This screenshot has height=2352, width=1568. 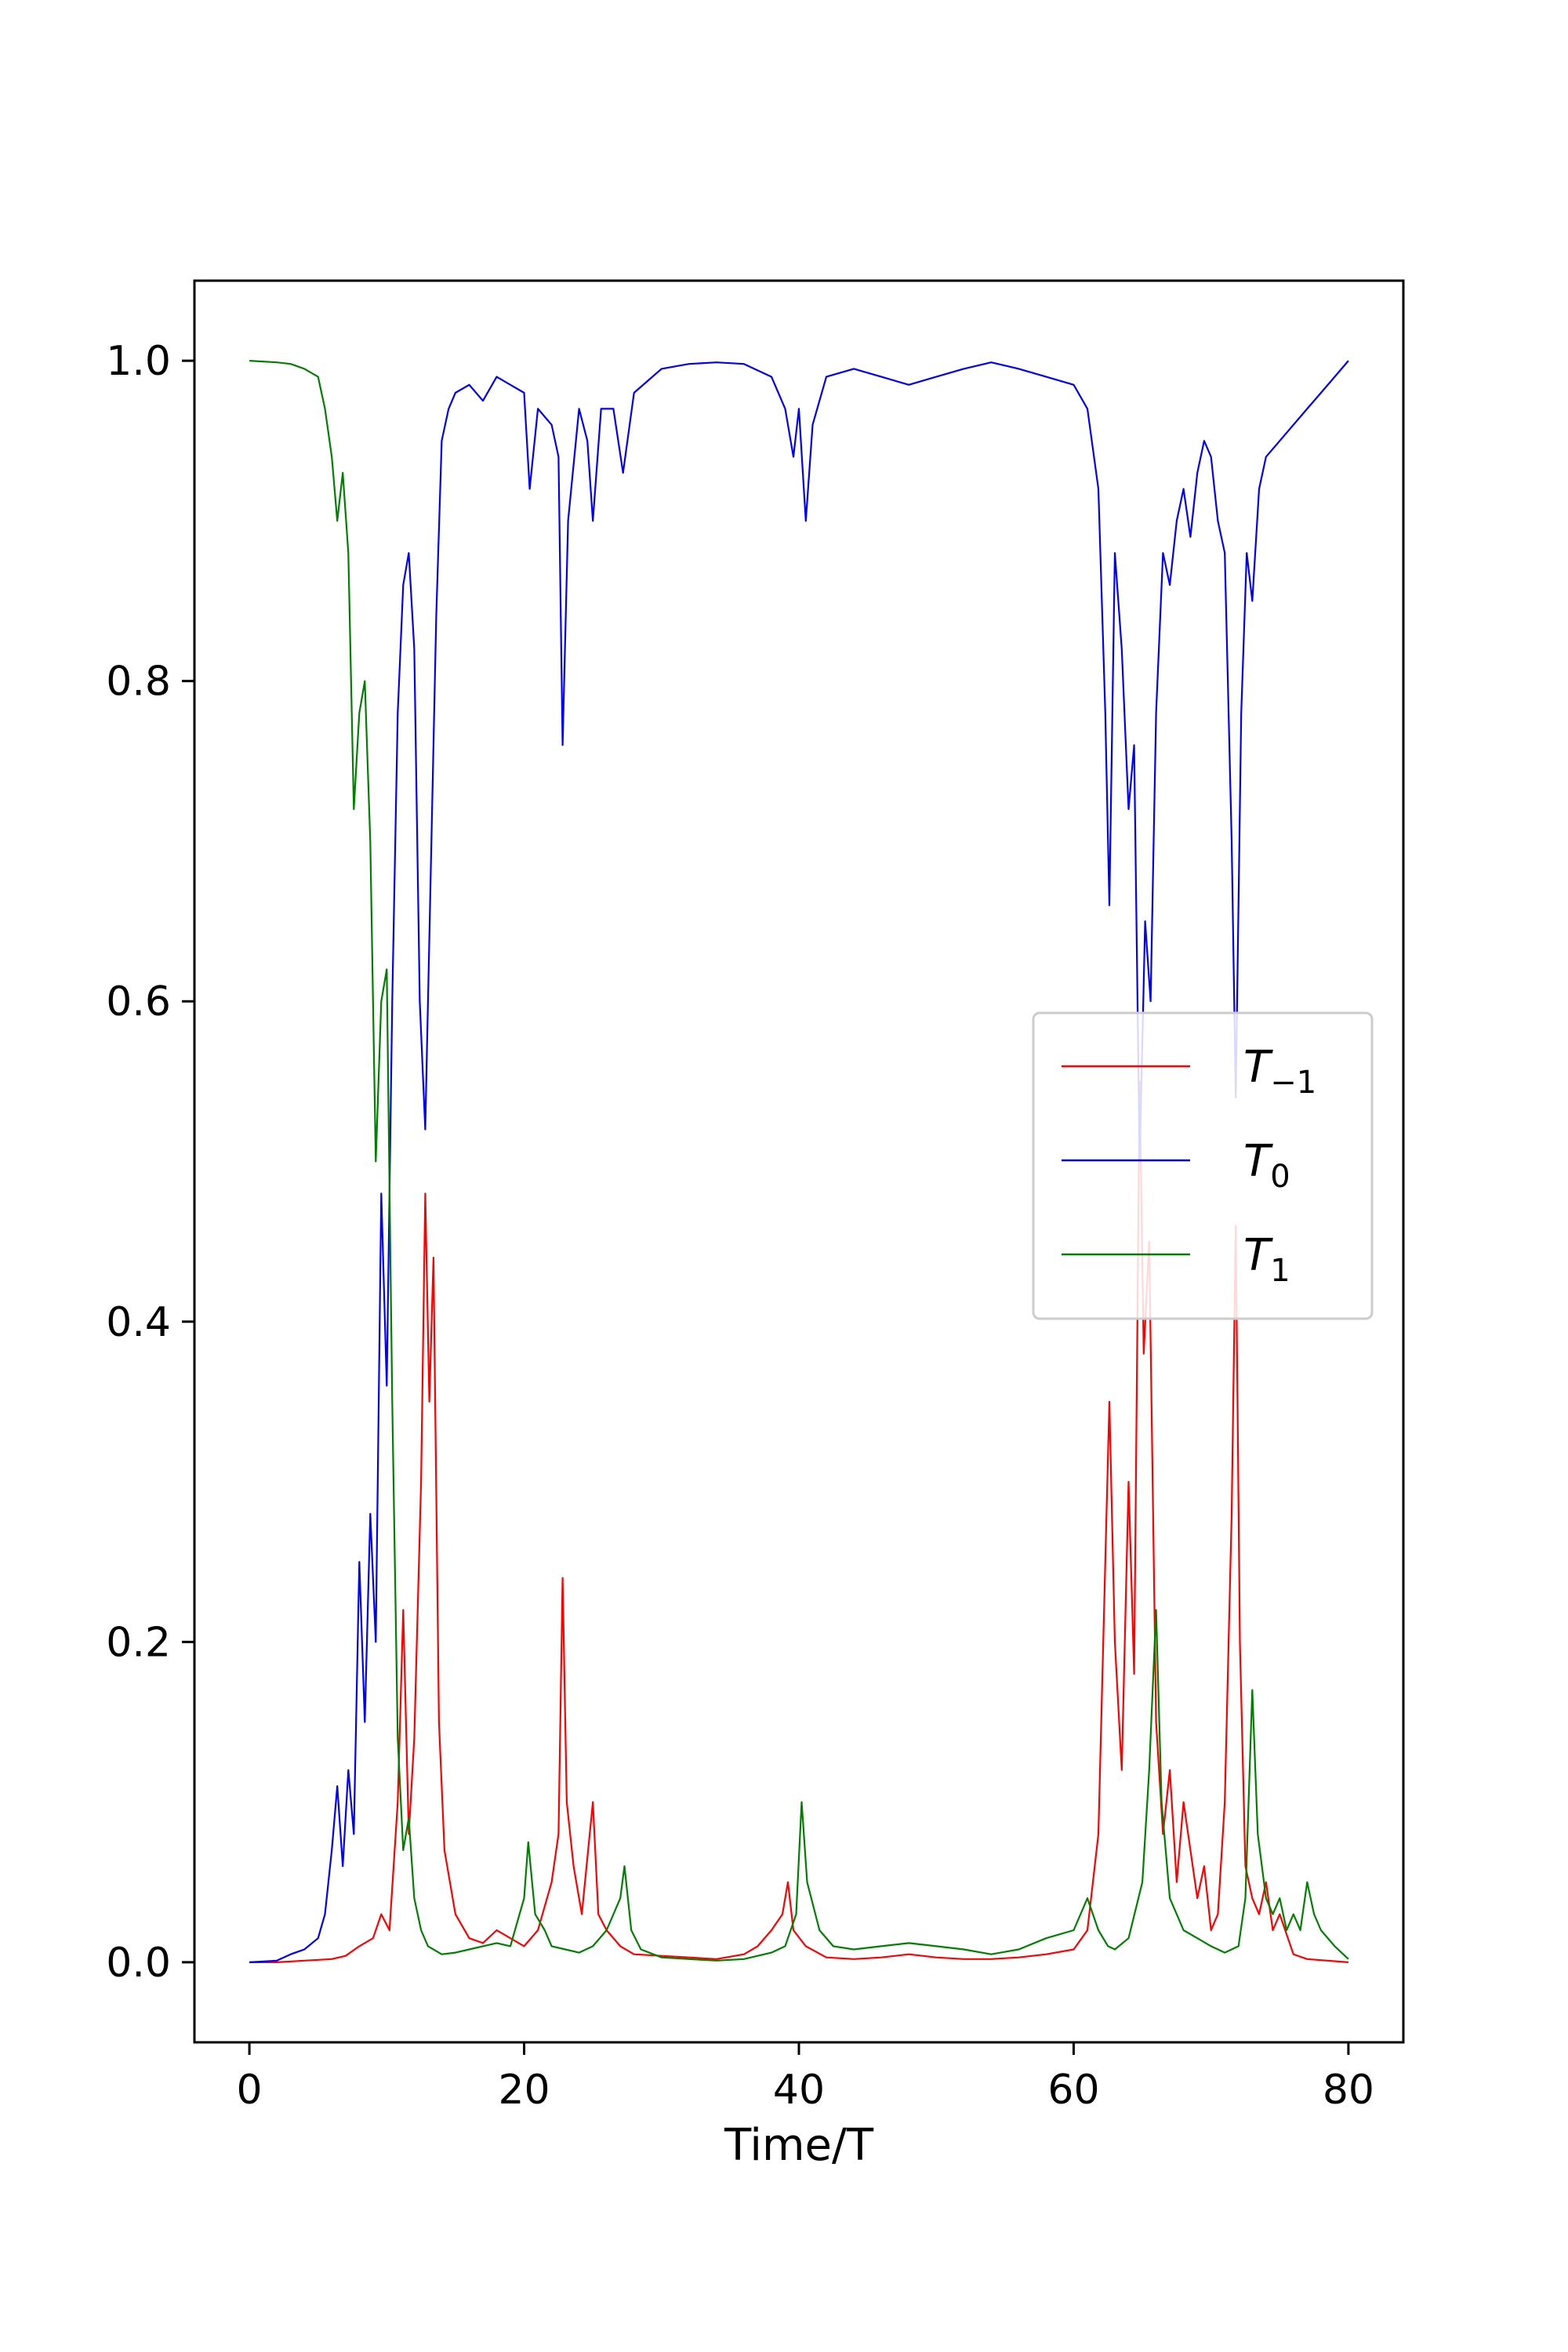 I want to click on y-tick-label: 1.0, so click(x=138, y=361).